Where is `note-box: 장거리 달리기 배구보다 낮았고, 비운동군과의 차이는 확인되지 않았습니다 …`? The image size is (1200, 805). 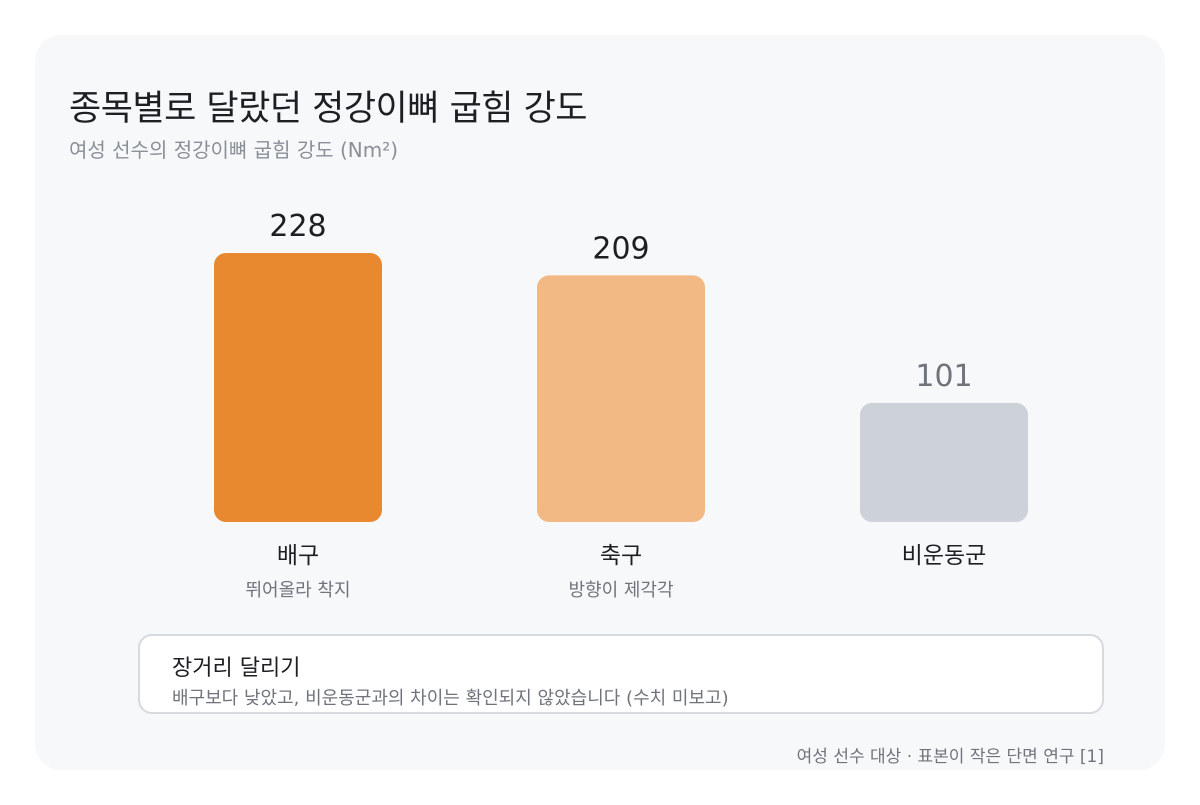 note-box: 장거리 달리기 배구보다 낮았고, 비운동군과의 차이는 확인되지 않았습니다 … is located at coordinates (621, 674).